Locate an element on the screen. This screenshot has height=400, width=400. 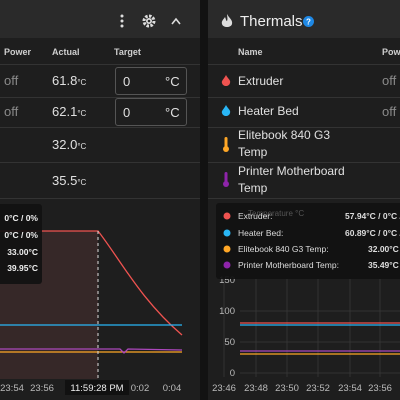
extruder-icon is located at coordinates (226, 80).